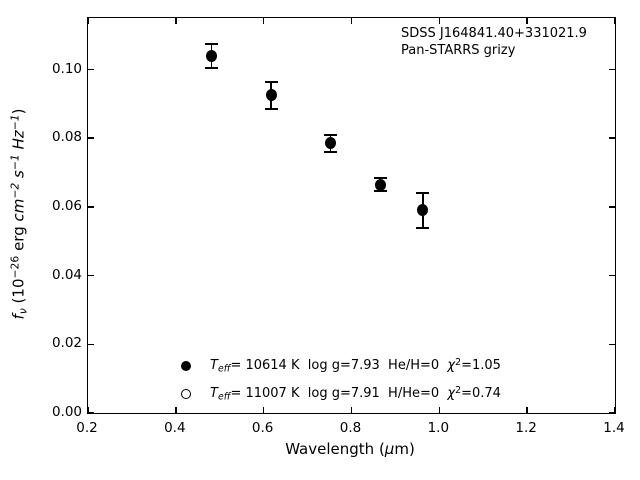 The image size is (640, 480). Describe the element at coordinates (18, 238) in the screenshot. I see `label-segment: erg` at that location.